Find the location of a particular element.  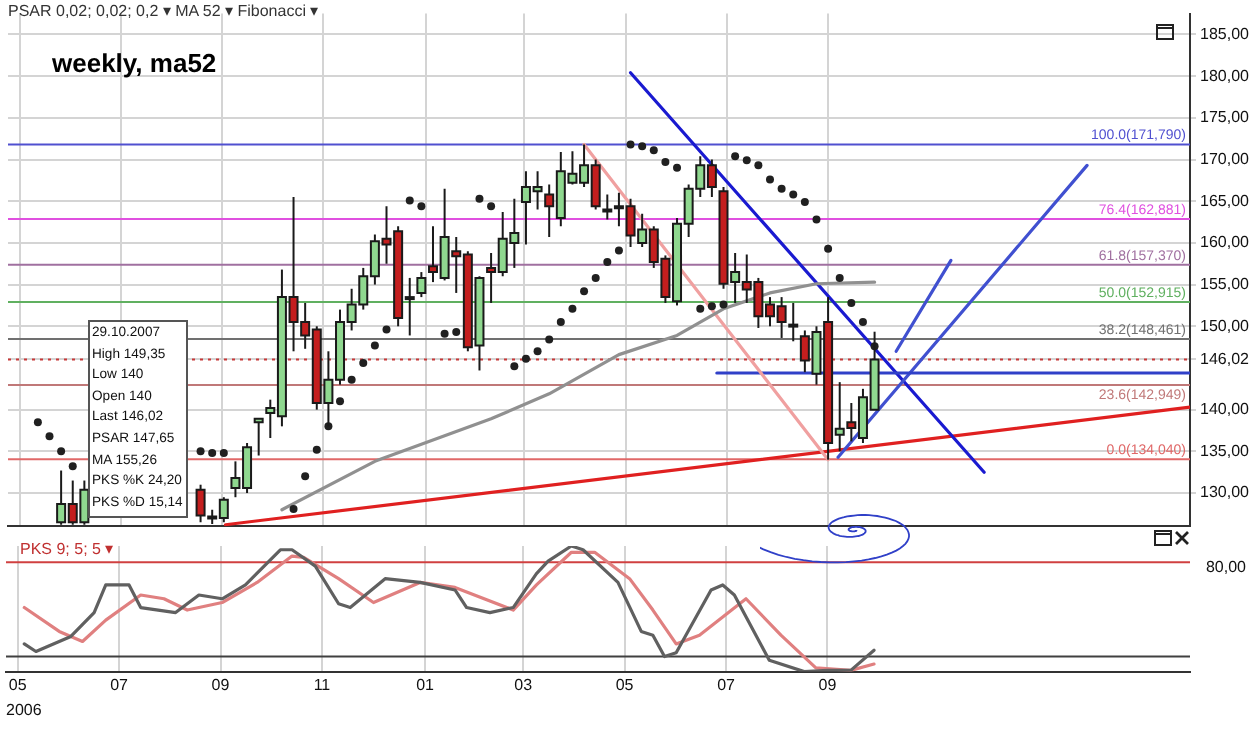

y-tick-label: 165,00 is located at coordinates (1225, 200).